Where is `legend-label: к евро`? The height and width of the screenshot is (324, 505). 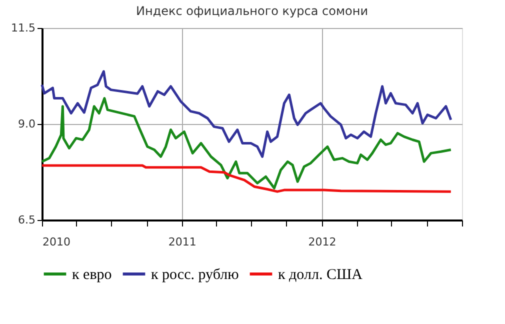 legend-label: к евро is located at coordinates (92, 275).